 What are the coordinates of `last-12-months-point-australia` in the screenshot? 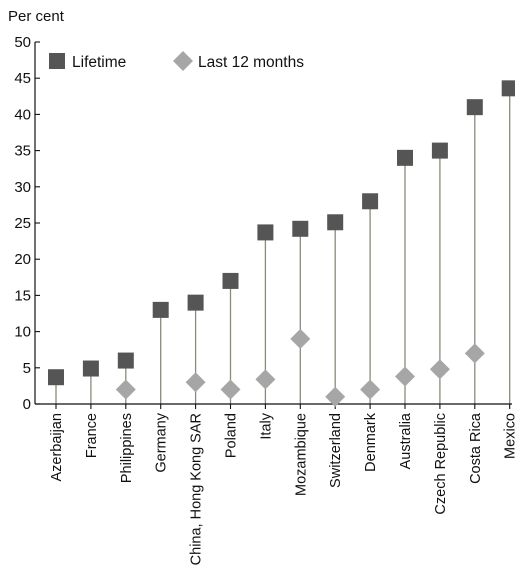 It's located at (405, 376).